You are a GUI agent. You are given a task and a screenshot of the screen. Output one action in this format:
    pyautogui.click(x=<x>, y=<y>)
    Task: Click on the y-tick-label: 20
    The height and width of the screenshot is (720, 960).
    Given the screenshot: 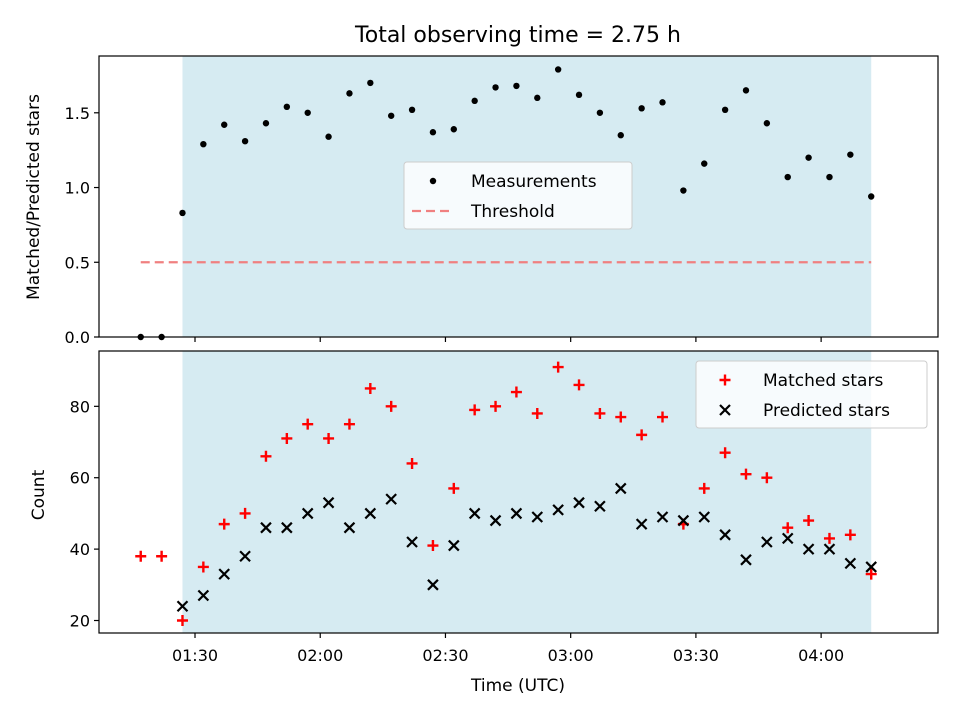 What is the action you would take?
    pyautogui.click(x=80, y=621)
    